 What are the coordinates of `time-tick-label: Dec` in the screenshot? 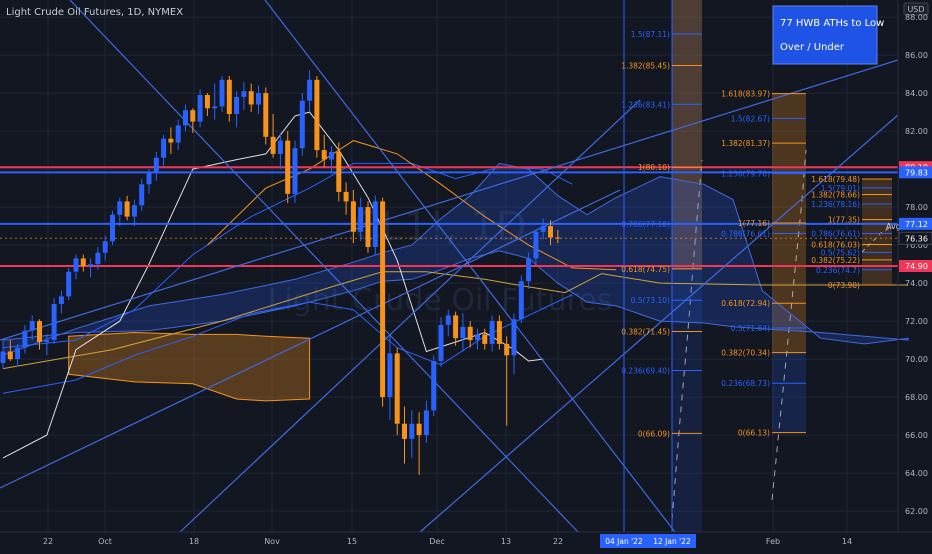 It's located at (436, 541).